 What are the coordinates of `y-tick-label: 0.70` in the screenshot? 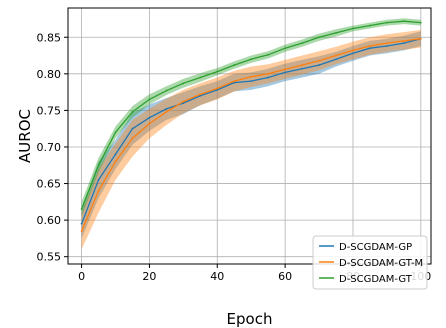 It's located at (49, 147).